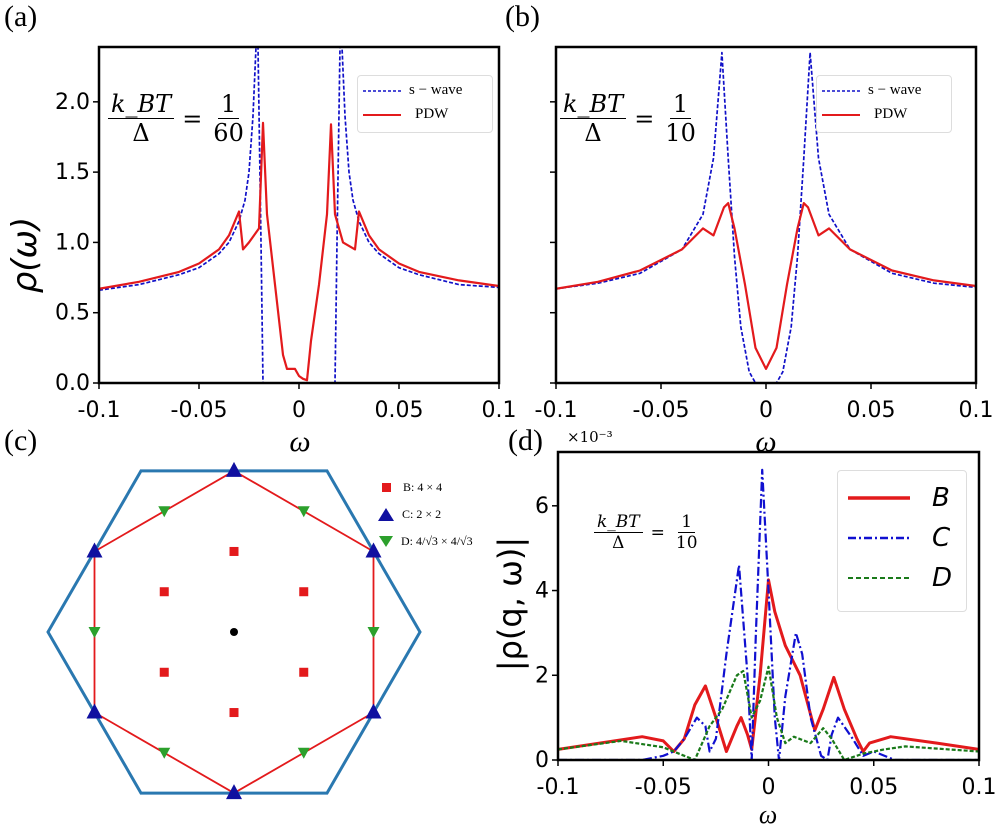 The image size is (1000, 828). Describe the element at coordinates (72, 383) in the screenshot. I see `y-tick-label: 0.0` at that location.